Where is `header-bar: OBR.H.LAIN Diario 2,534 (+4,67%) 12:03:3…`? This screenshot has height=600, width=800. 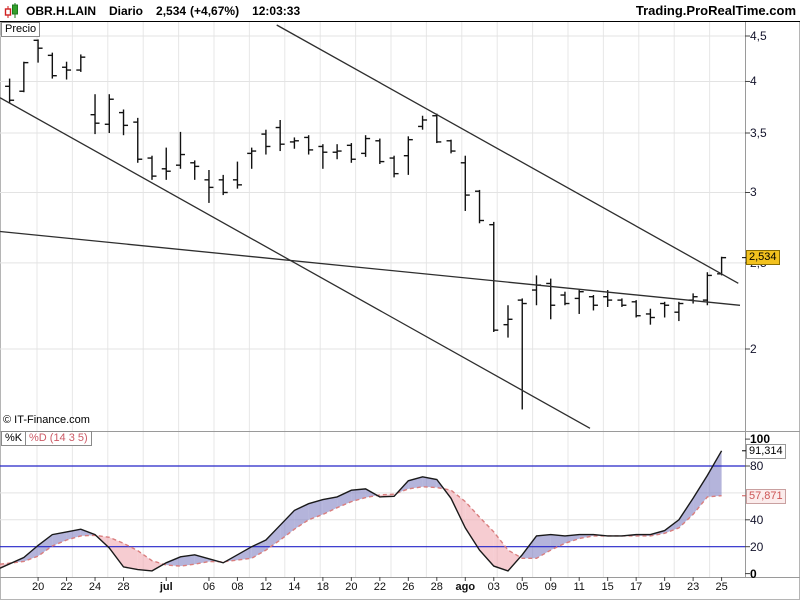
header-bar: OBR.H.LAIN Diario 2,534 (+4,67%) 12:03:3… is located at coordinates (400, 11).